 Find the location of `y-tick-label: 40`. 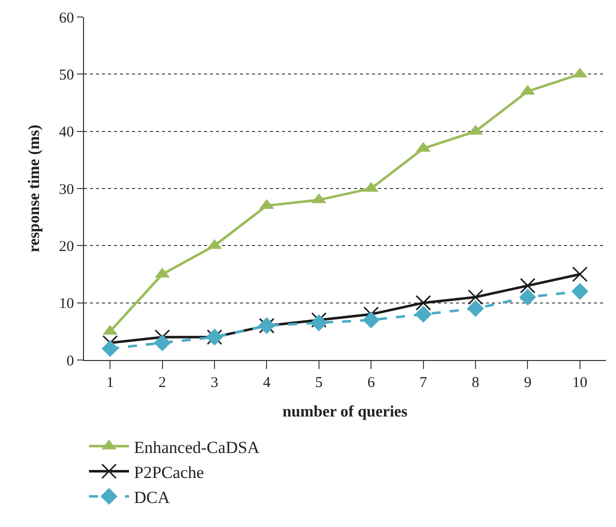

y-tick-label: 40 is located at coordinates (66, 132).